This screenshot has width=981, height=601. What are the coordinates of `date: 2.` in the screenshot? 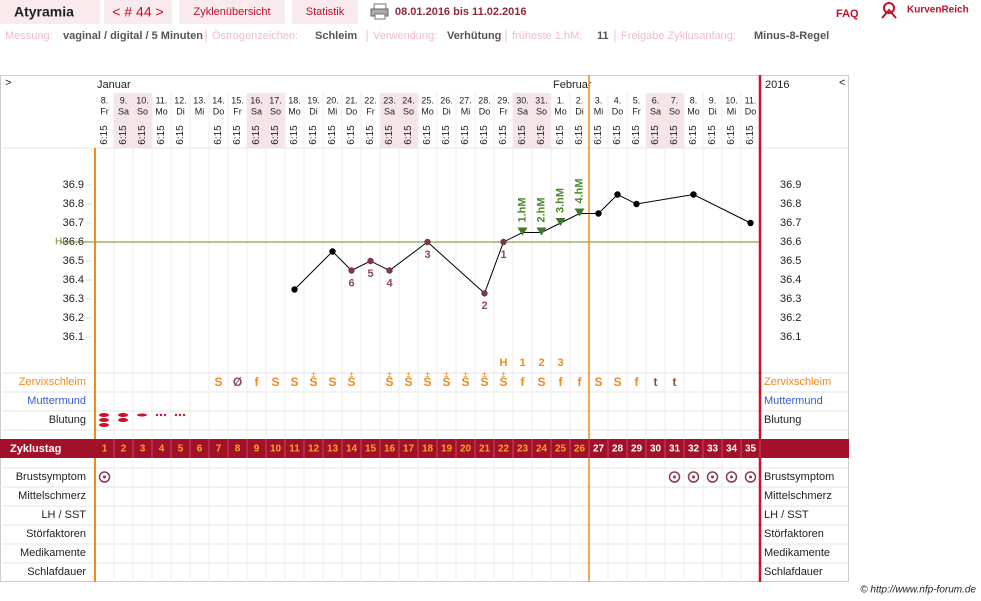 It's located at (580, 100).